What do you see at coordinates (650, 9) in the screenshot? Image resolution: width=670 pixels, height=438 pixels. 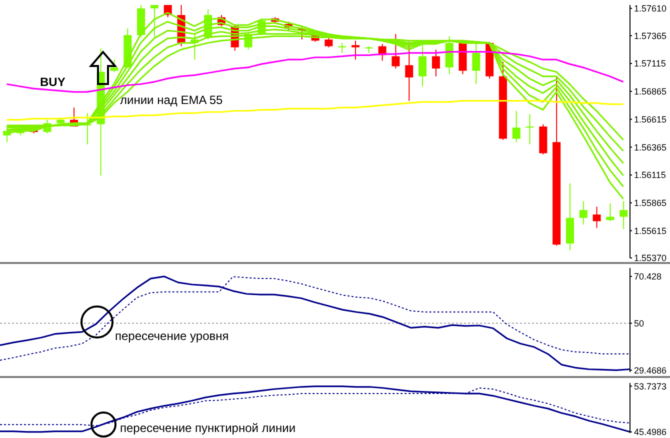 I see `y-tick-label: 1.57610` at bounding box center [650, 9].